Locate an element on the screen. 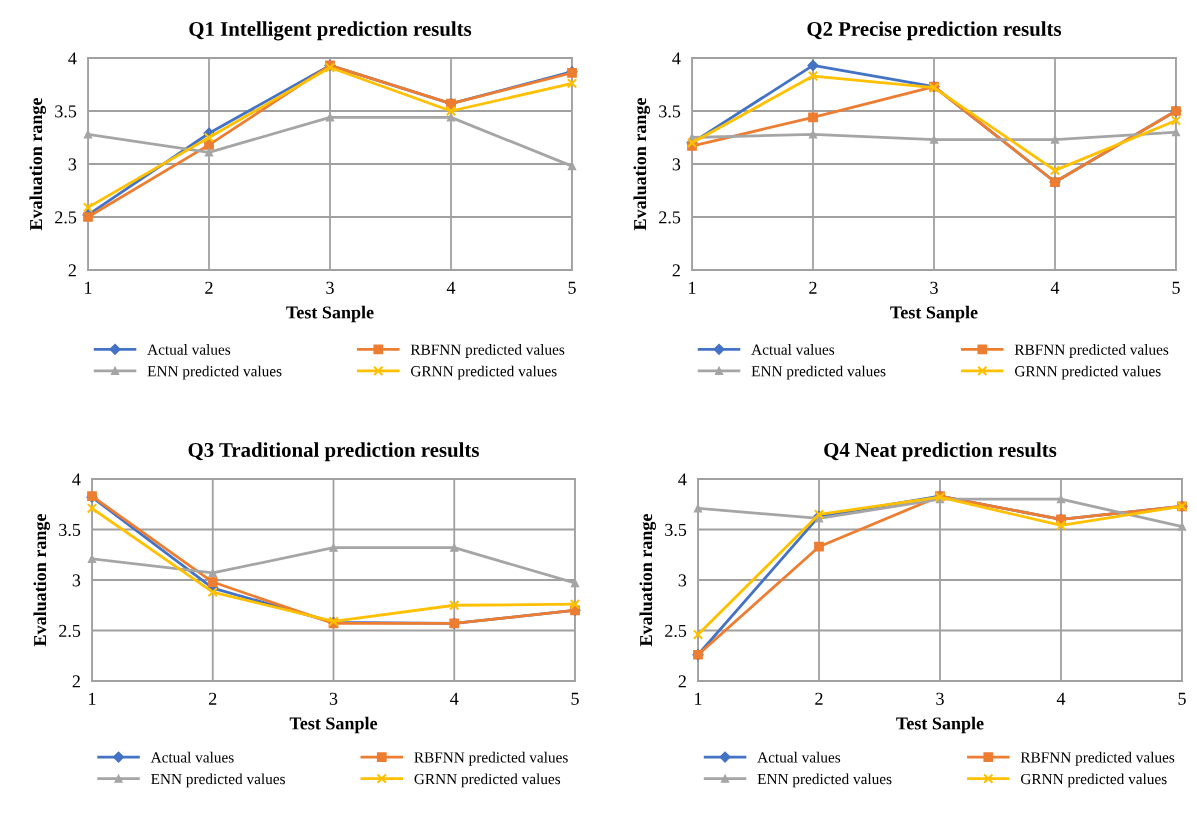  chart-title: Q1 Intelligent prediction results is located at coordinates (330, 31).